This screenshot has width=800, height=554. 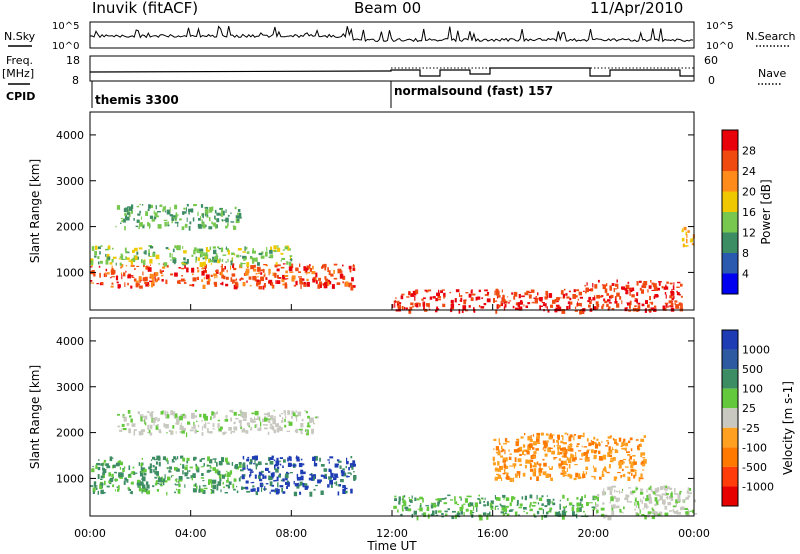 I want to click on freq-trace, so click(x=391, y=72).